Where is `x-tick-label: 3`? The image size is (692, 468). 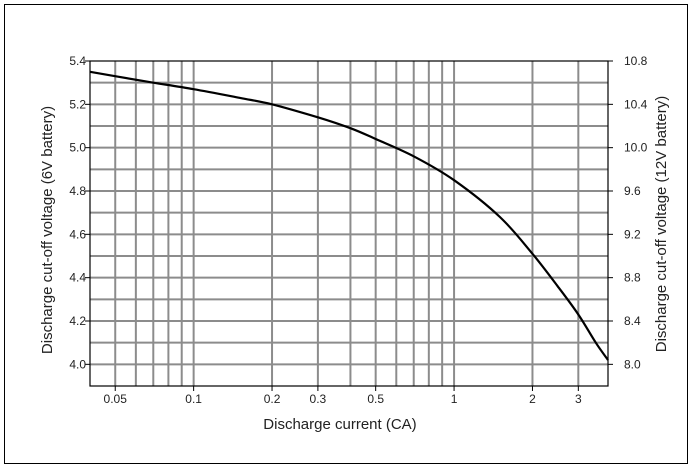
x-tick-label: 3 is located at coordinates (578, 399).